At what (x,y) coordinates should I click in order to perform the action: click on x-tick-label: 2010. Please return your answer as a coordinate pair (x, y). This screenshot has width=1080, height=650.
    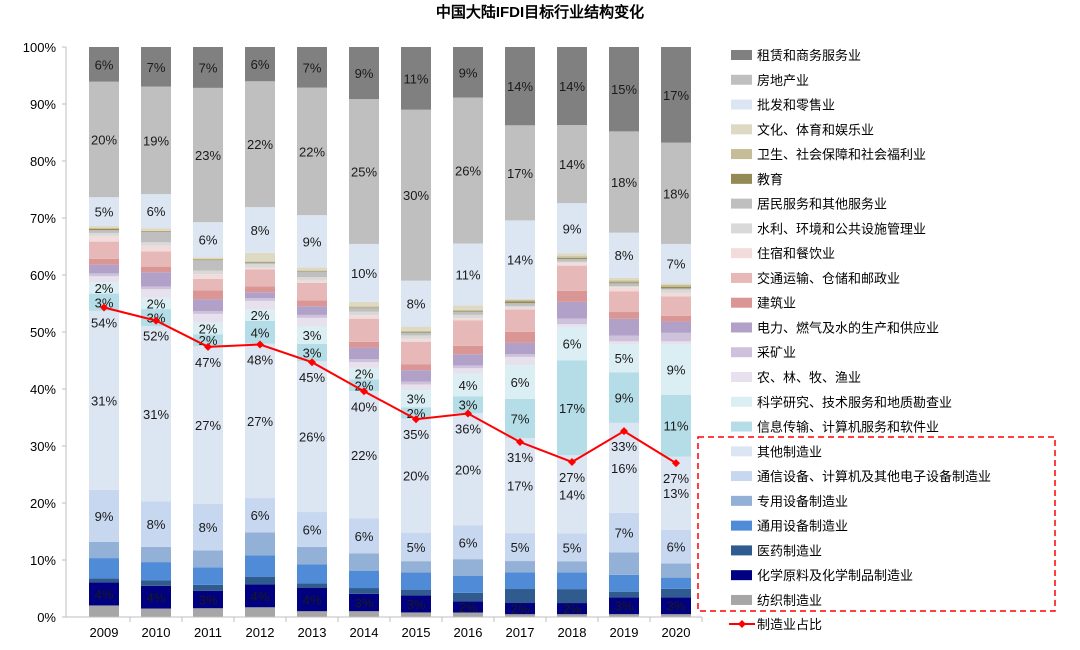
    Looking at the image, I should click on (156, 632).